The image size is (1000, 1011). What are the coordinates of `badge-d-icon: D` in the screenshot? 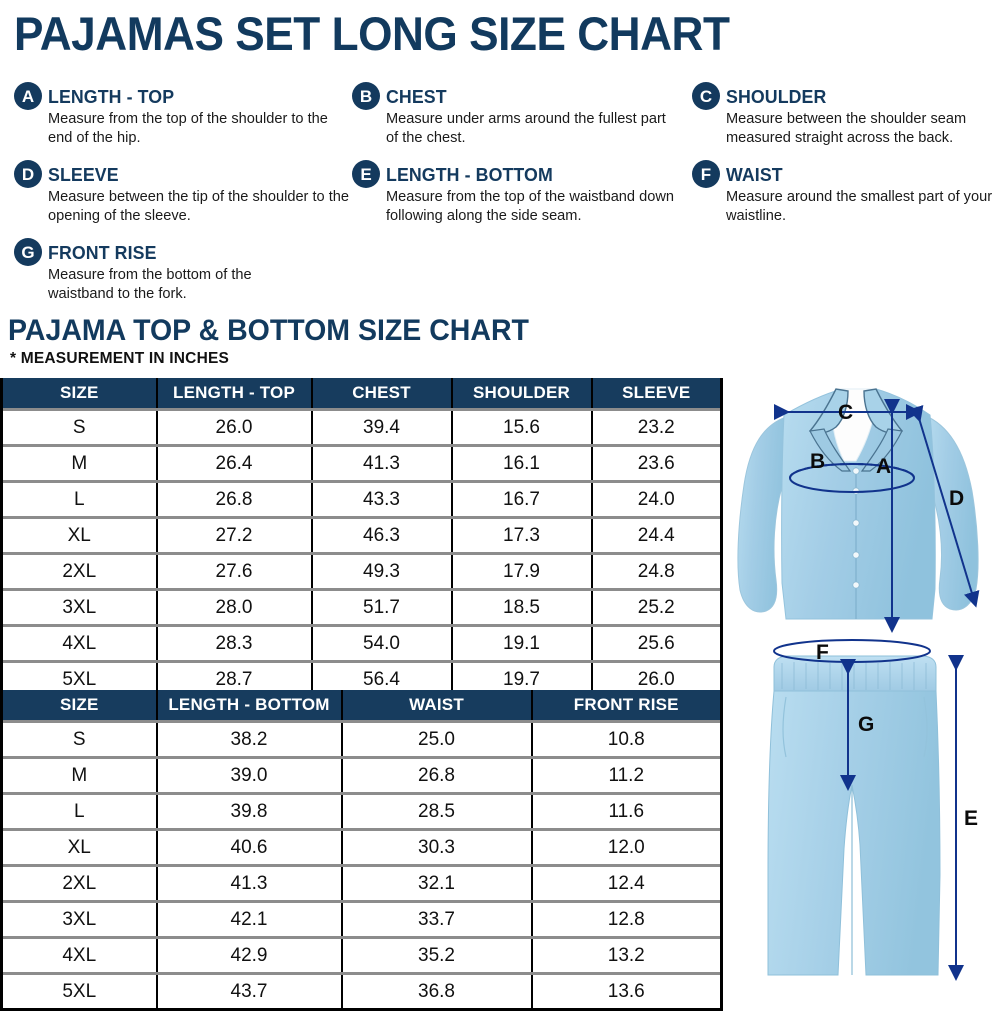 It's located at (28, 174).